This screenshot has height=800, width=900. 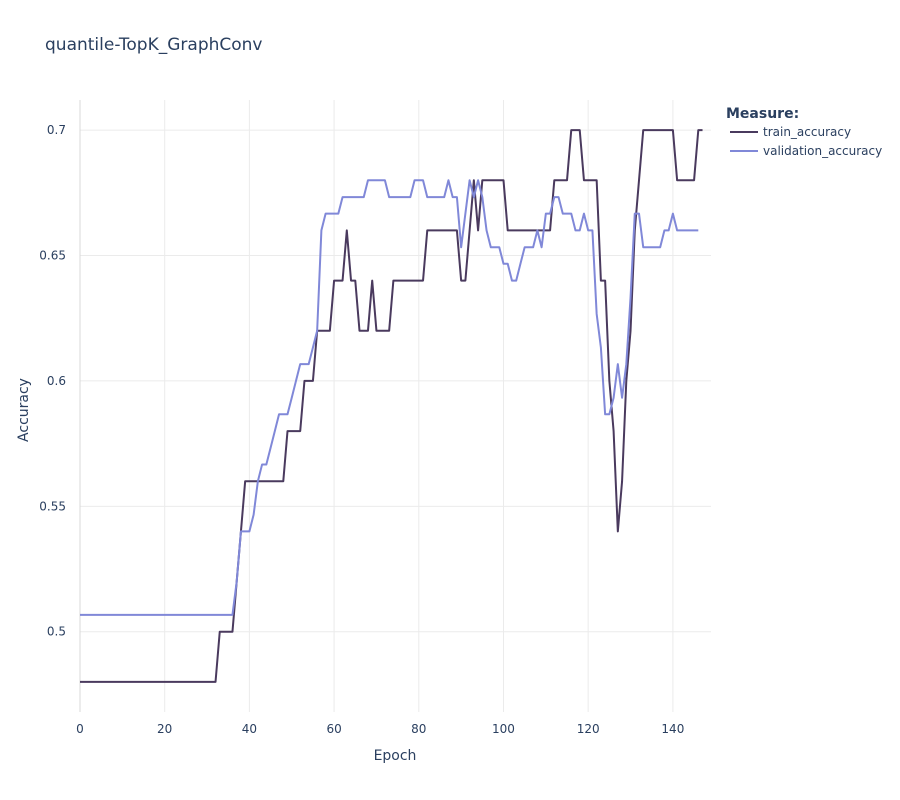 What do you see at coordinates (56, 130) in the screenshot?
I see `y-tick-label: 0.7` at bounding box center [56, 130].